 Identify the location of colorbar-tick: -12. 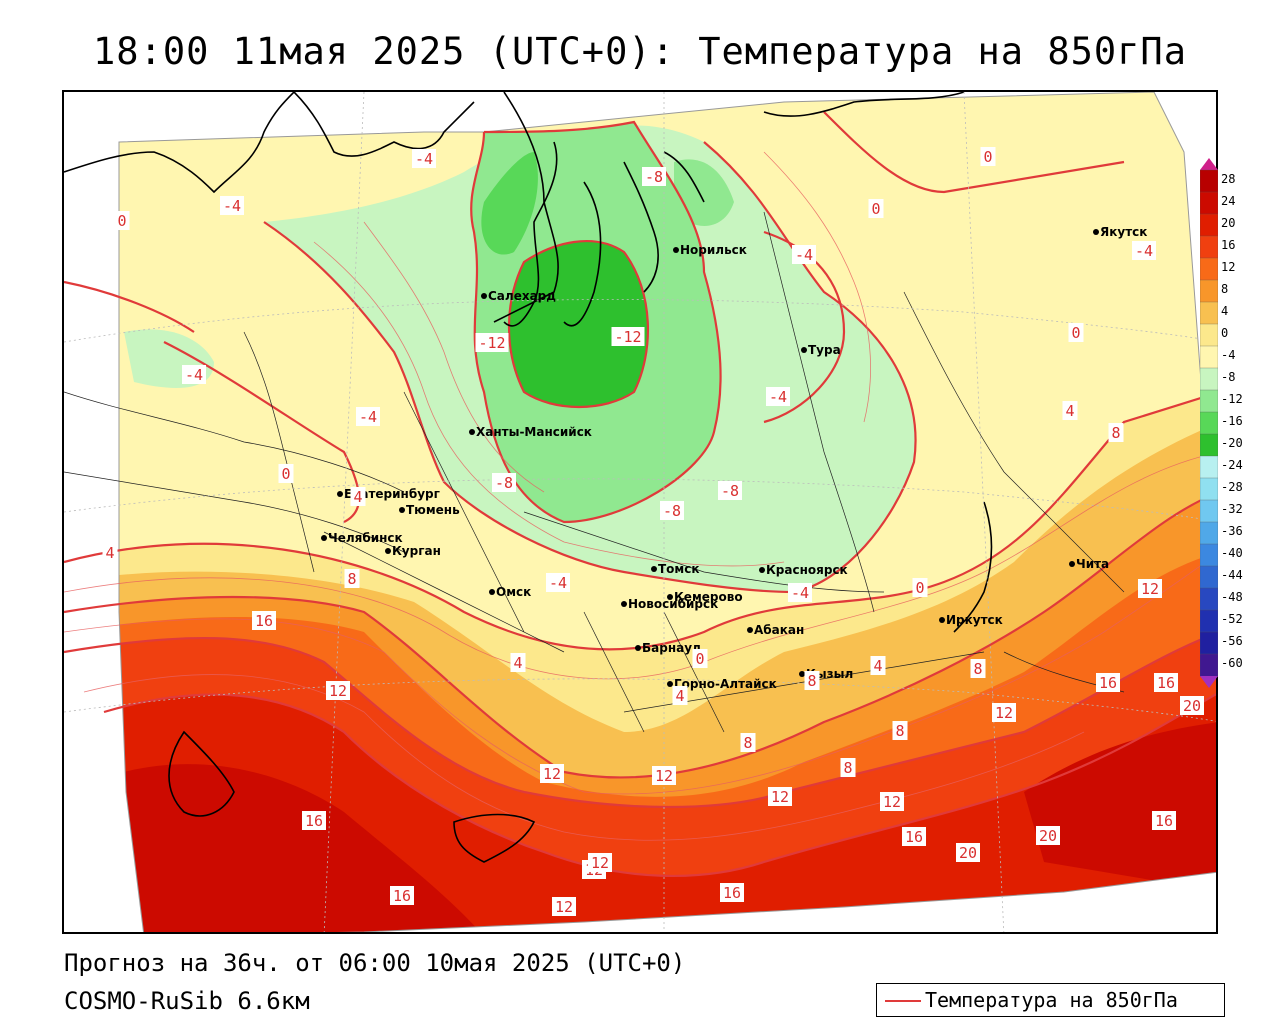
(1232, 399).